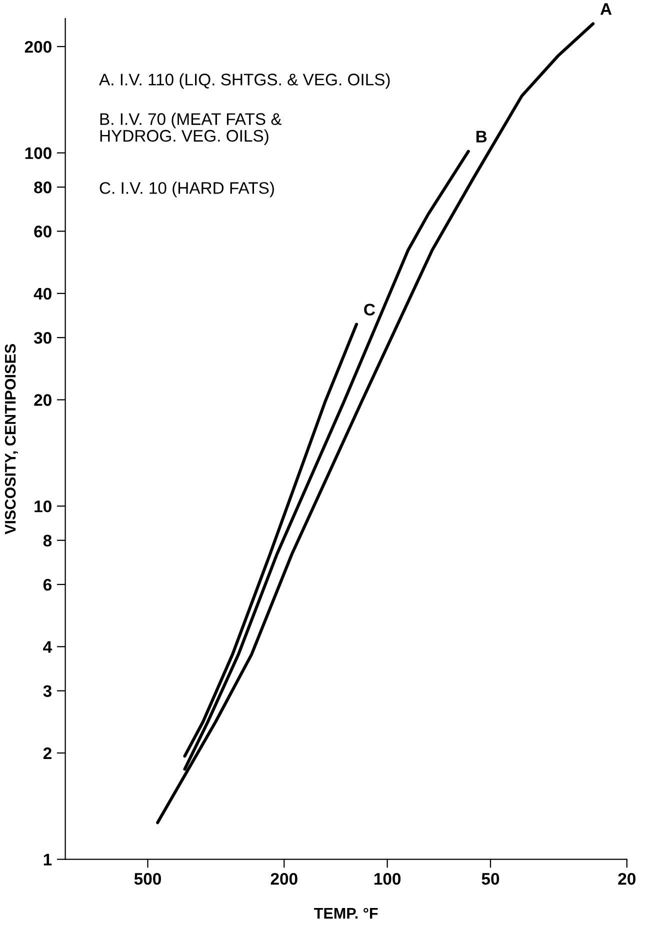 Image resolution: width=653 pixels, height=929 pixels. Describe the element at coordinates (47, 540) in the screenshot. I see `y-tick-label: 8` at that location.